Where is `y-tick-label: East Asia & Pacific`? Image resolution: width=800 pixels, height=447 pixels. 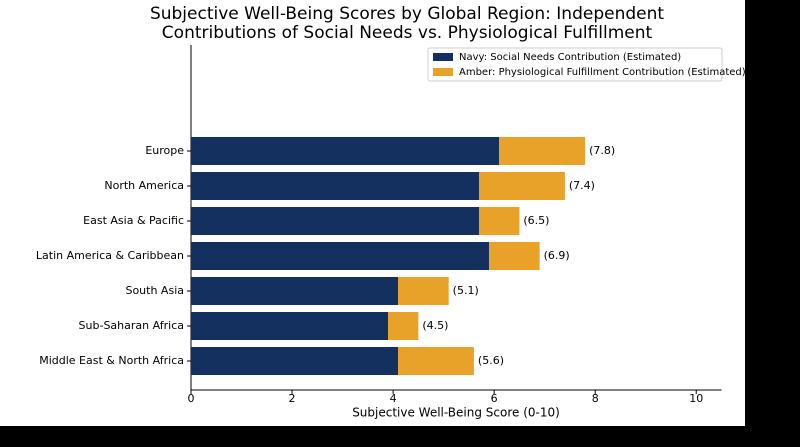 y-tick-label: East Asia & Pacific is located at coordinates (133, 220).